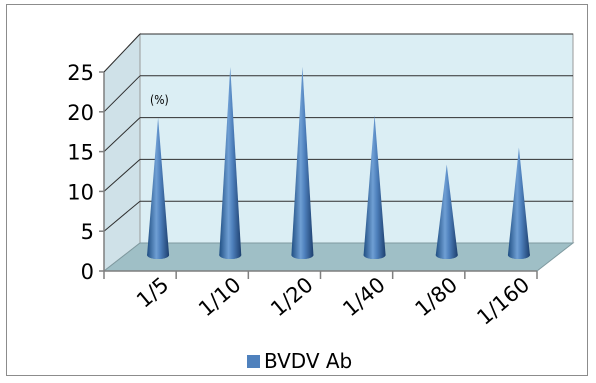  Describe the element at coordinates (159, 100) in the screenshot. I see `percent-annotation: (%)` at that location.